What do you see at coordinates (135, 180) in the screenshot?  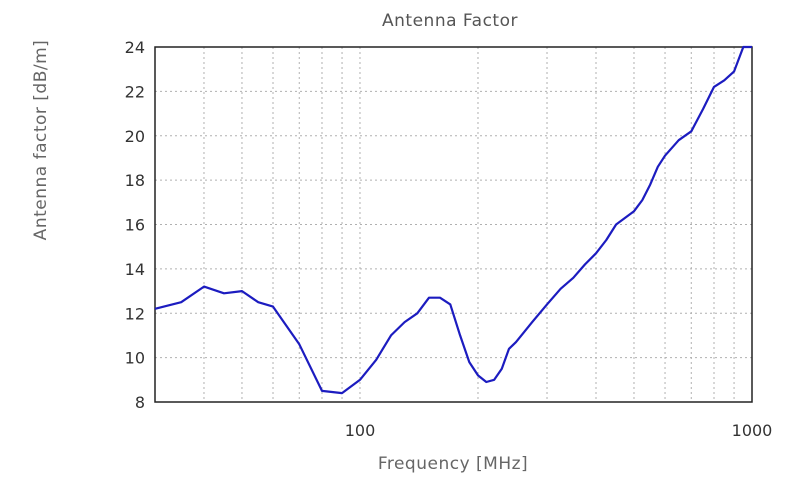 I see `y-tick-label: 18` at bounding box center [135, 180].